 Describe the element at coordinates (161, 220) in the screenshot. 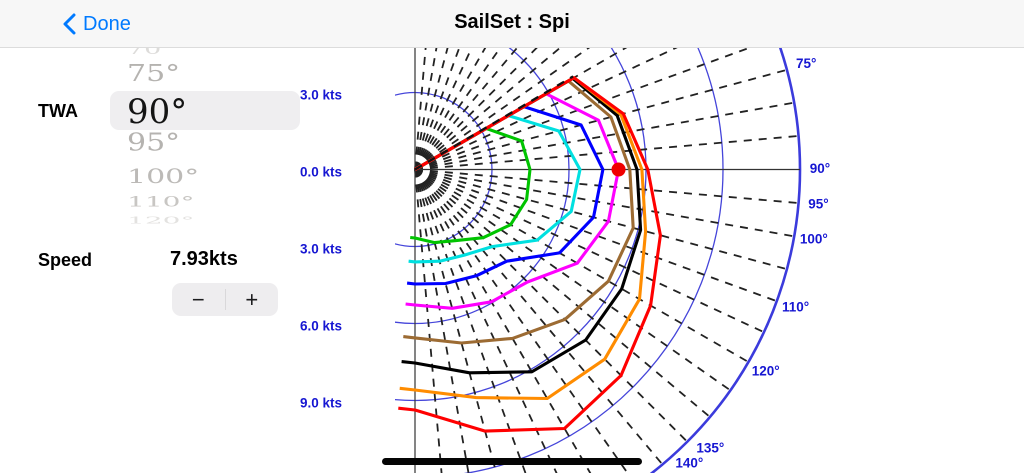

I see `twa-picker-item: 120°` at that location.